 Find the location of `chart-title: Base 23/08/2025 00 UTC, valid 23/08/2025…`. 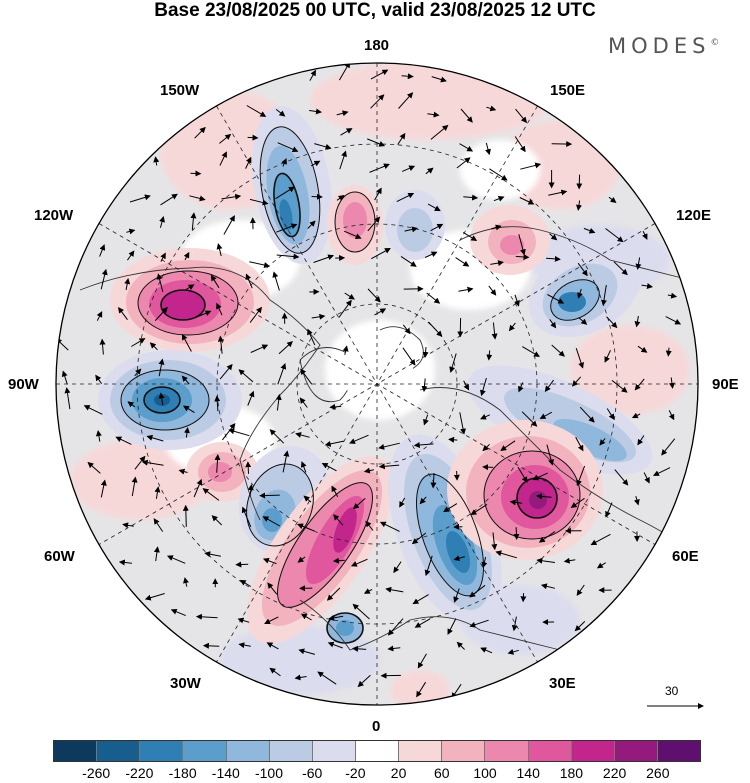

chart-title: Base 23/08/2025 00 UTC, valid 23/08/2025… is located at coordinates (375, 10).